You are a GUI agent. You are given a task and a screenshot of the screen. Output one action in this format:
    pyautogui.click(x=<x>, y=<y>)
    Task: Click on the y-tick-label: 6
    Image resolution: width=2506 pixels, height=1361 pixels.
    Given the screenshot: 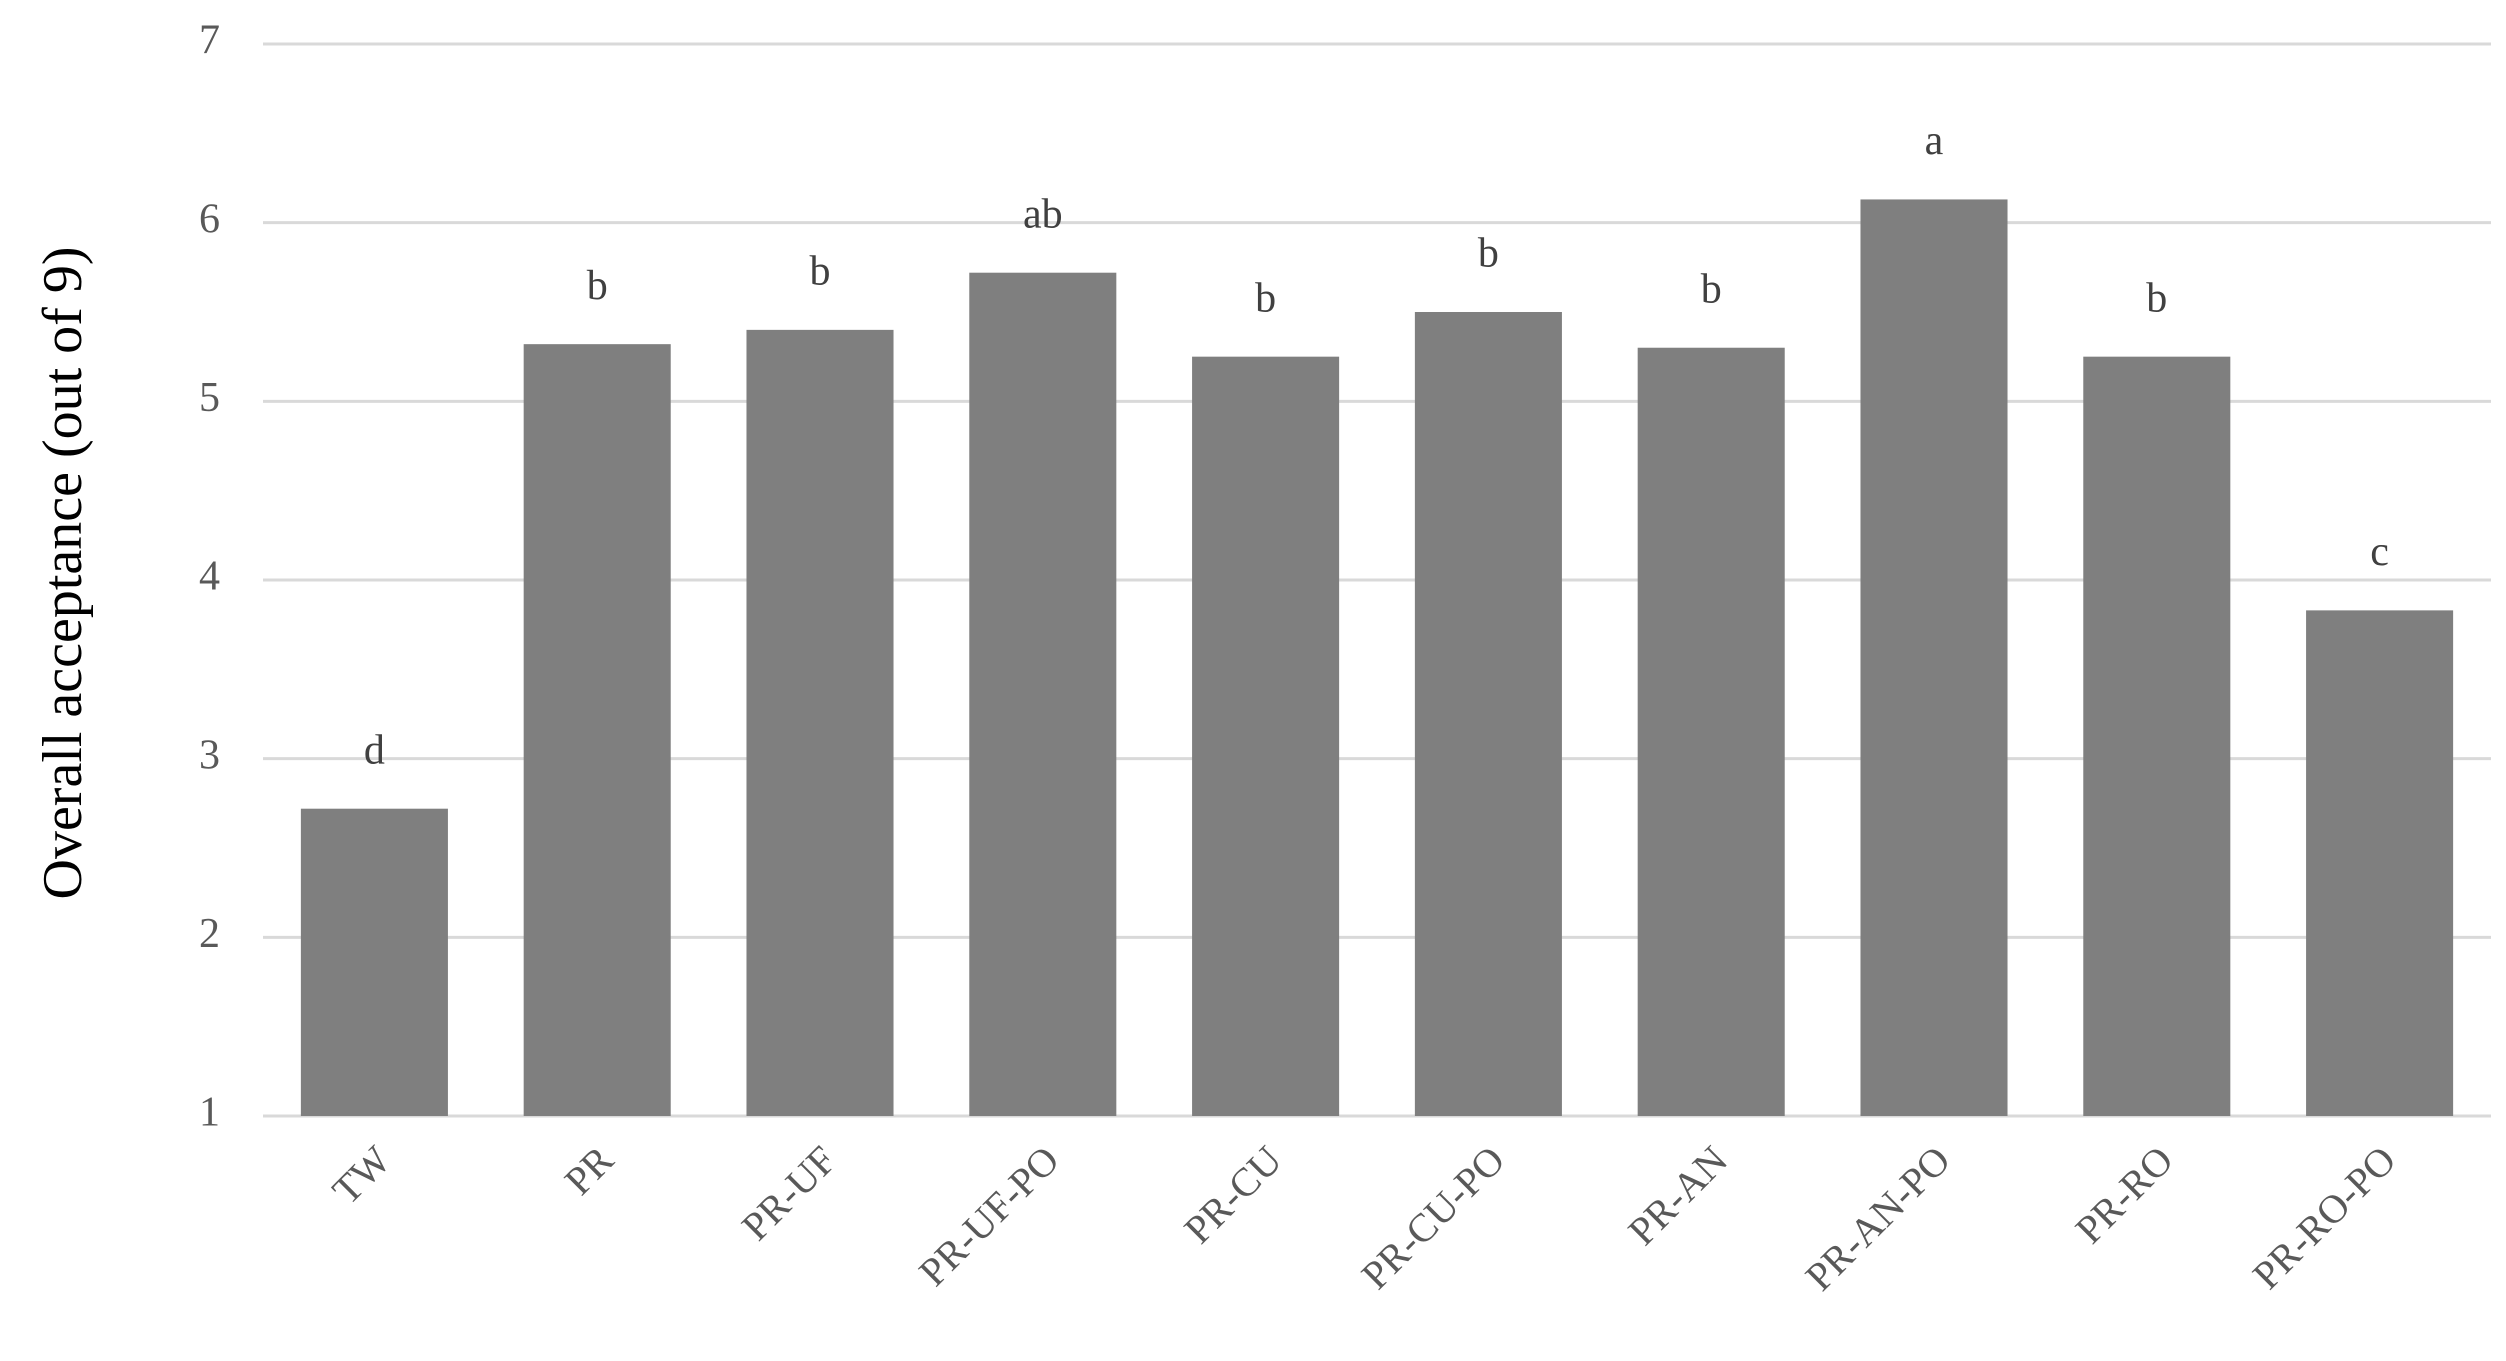 What is the action you would take?
    pyautogui.click(x=209, y=219)
    